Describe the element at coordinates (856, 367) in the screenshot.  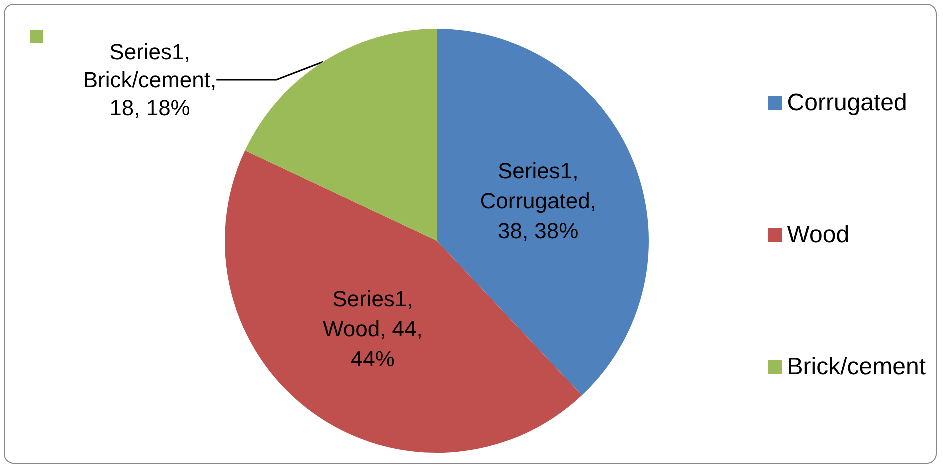
I see `legend-label: Brick/cement` at that location.